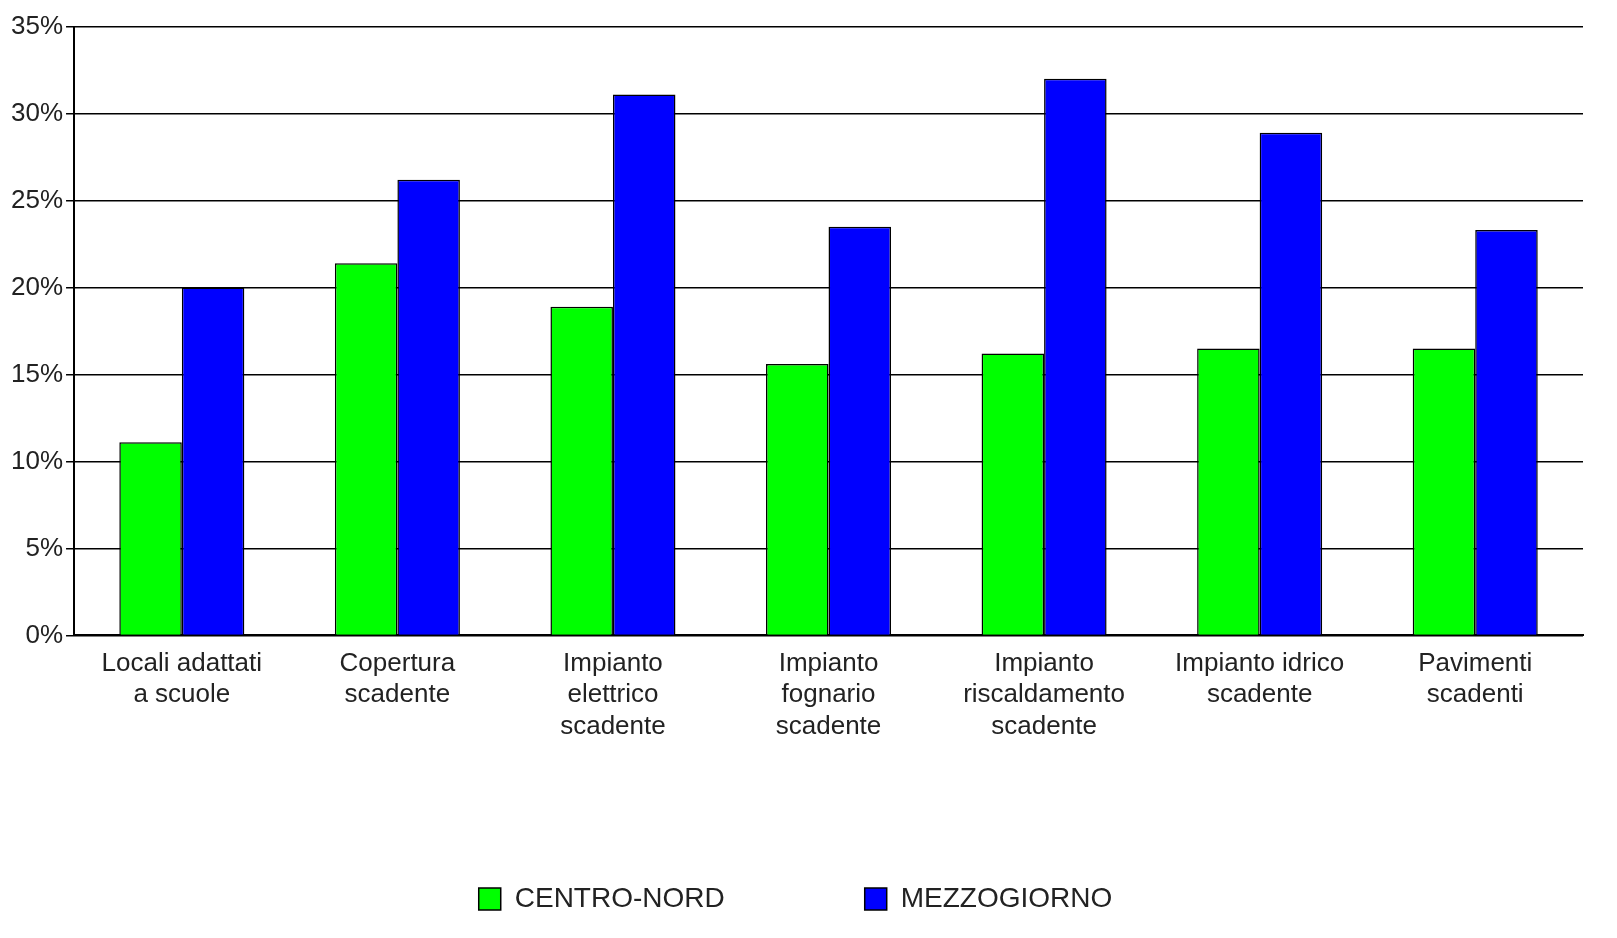  Describe the element at coordinates (37, 24) in the screenshot. I see `y-tick-label: 35%` at that location.